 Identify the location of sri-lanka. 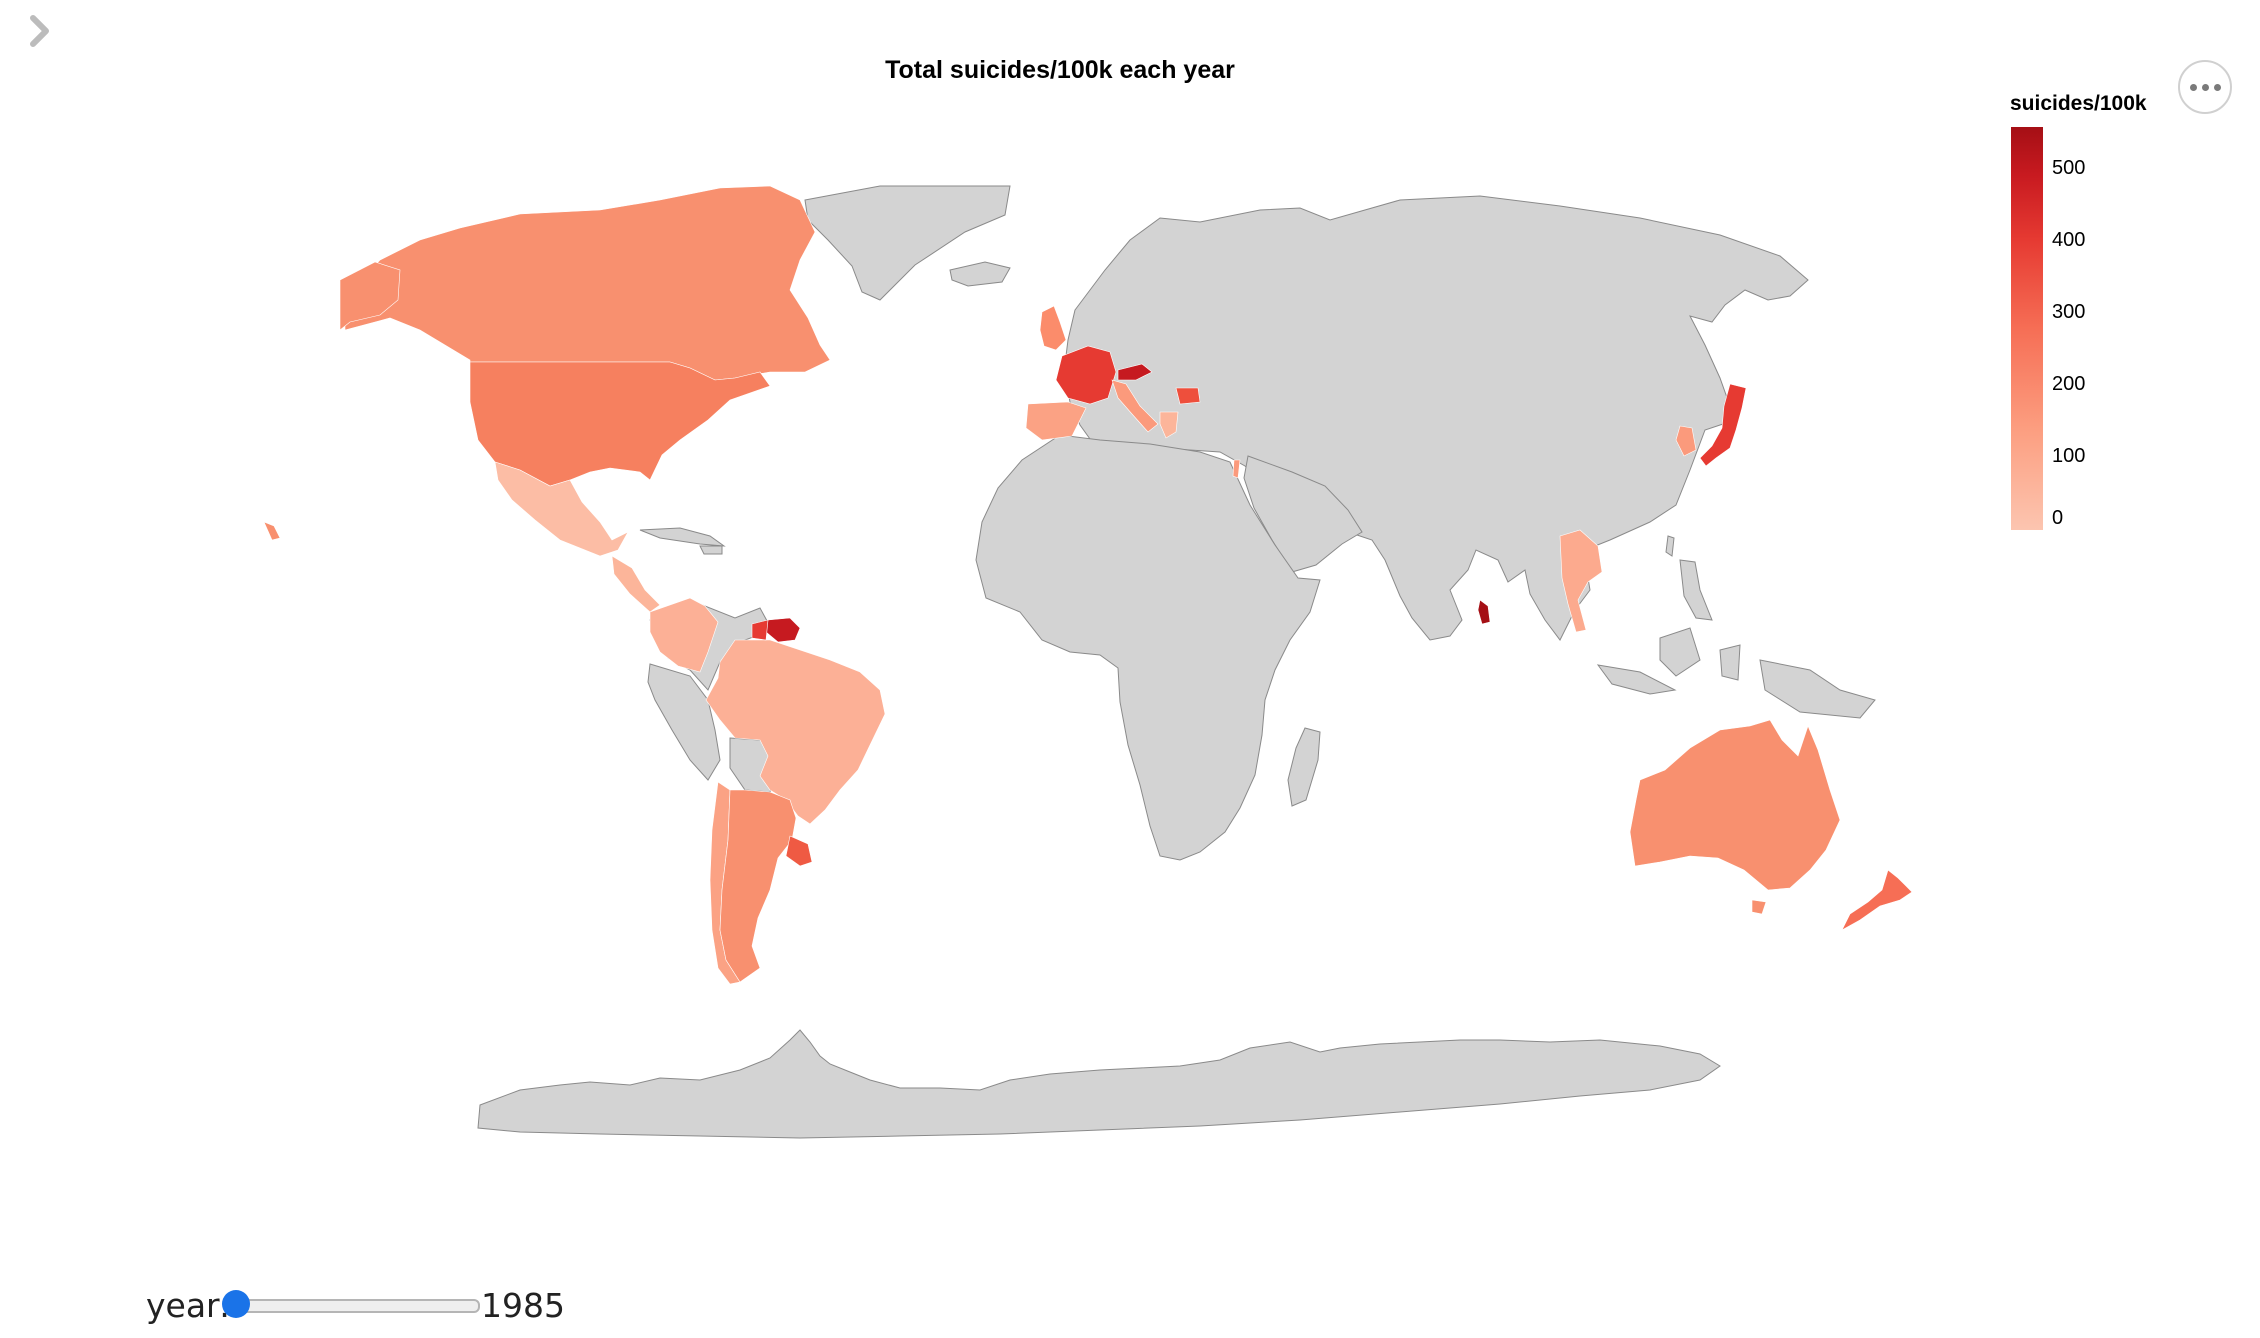
(1484, 612).